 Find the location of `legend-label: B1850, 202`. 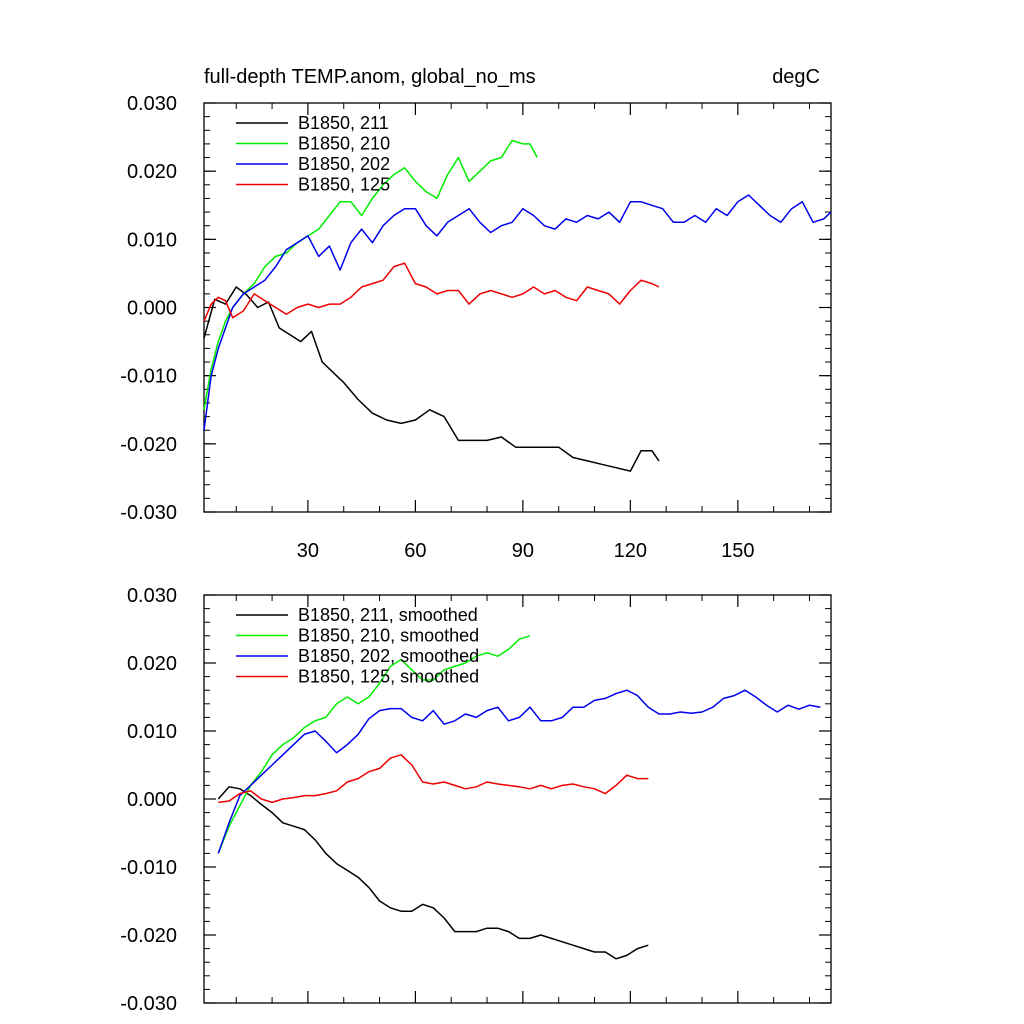

legend-label: B1850, 202 is located at coordinates (344, 164).